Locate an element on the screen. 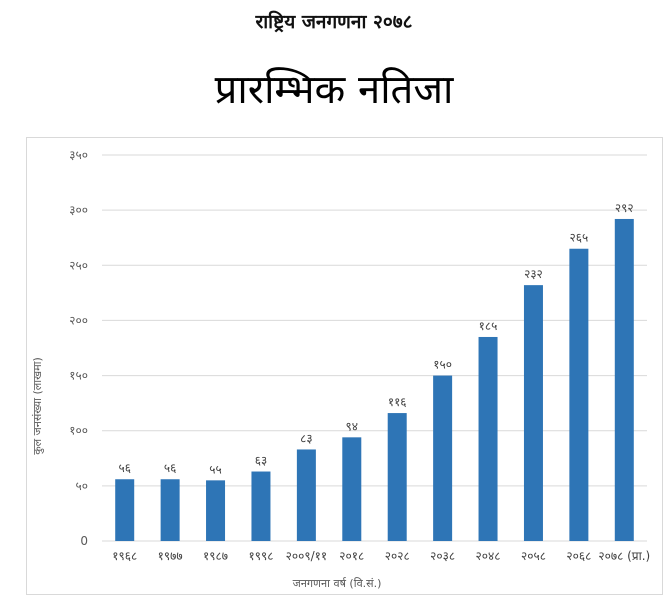 This screenshot has height=598, width=668. x-tick-label: १९६८ is located at coordinates (124, 556).